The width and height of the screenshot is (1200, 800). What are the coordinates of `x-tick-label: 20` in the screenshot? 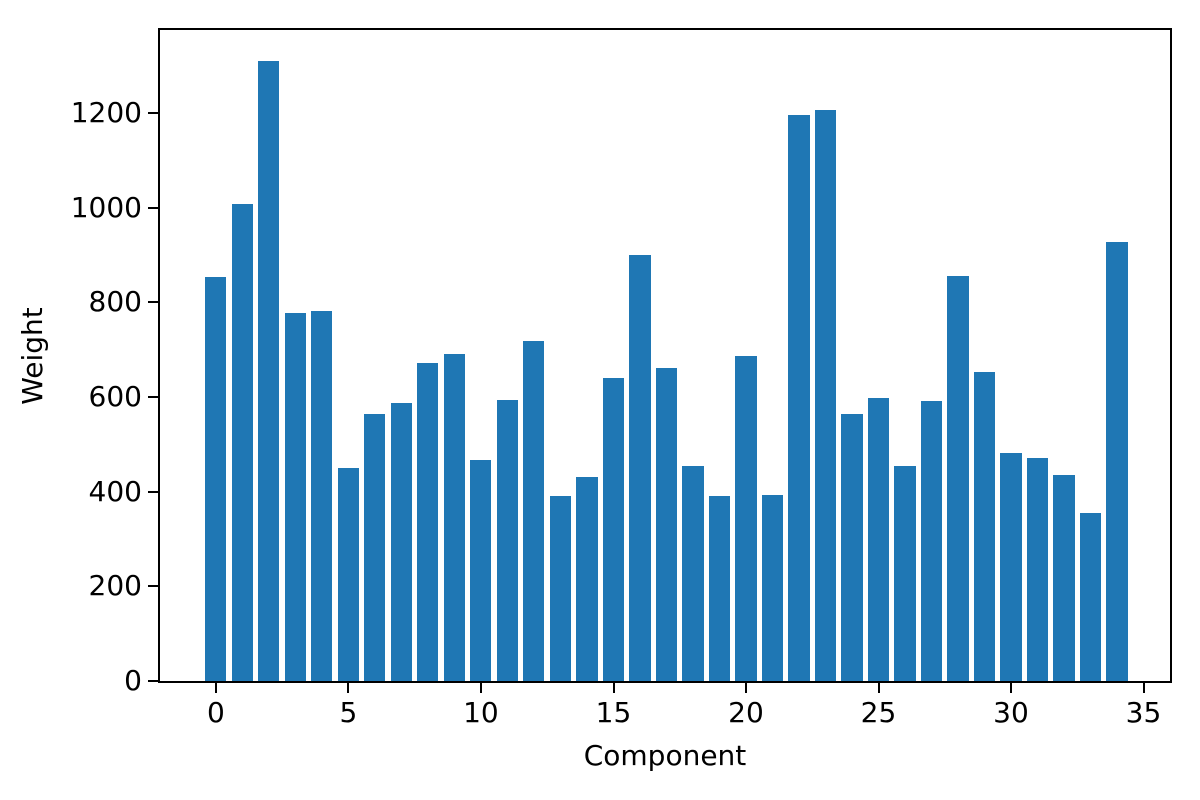 It's located at (746, 712).